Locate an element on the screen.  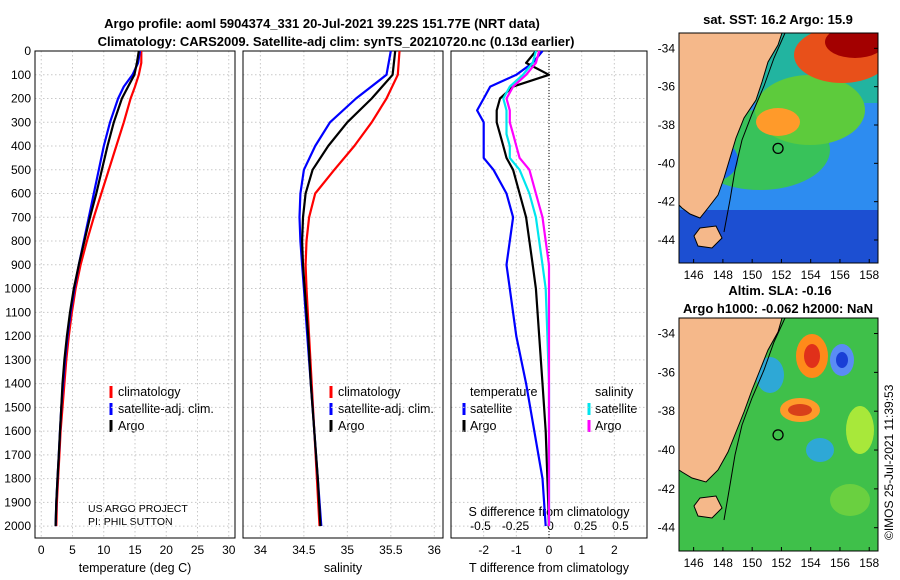
x-tick-label-top: -0.5 is located at coordinates (480, 526).